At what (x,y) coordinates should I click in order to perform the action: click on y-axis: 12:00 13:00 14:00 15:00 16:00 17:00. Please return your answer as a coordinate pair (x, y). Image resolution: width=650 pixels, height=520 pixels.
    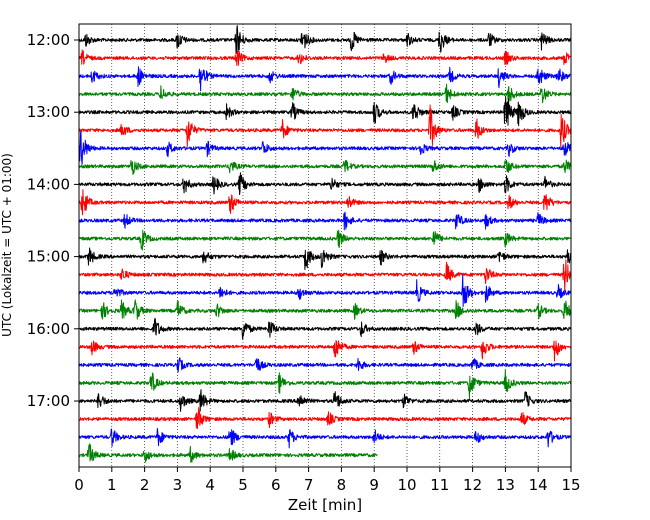
    Looking at the image, I should click on (53, 220).